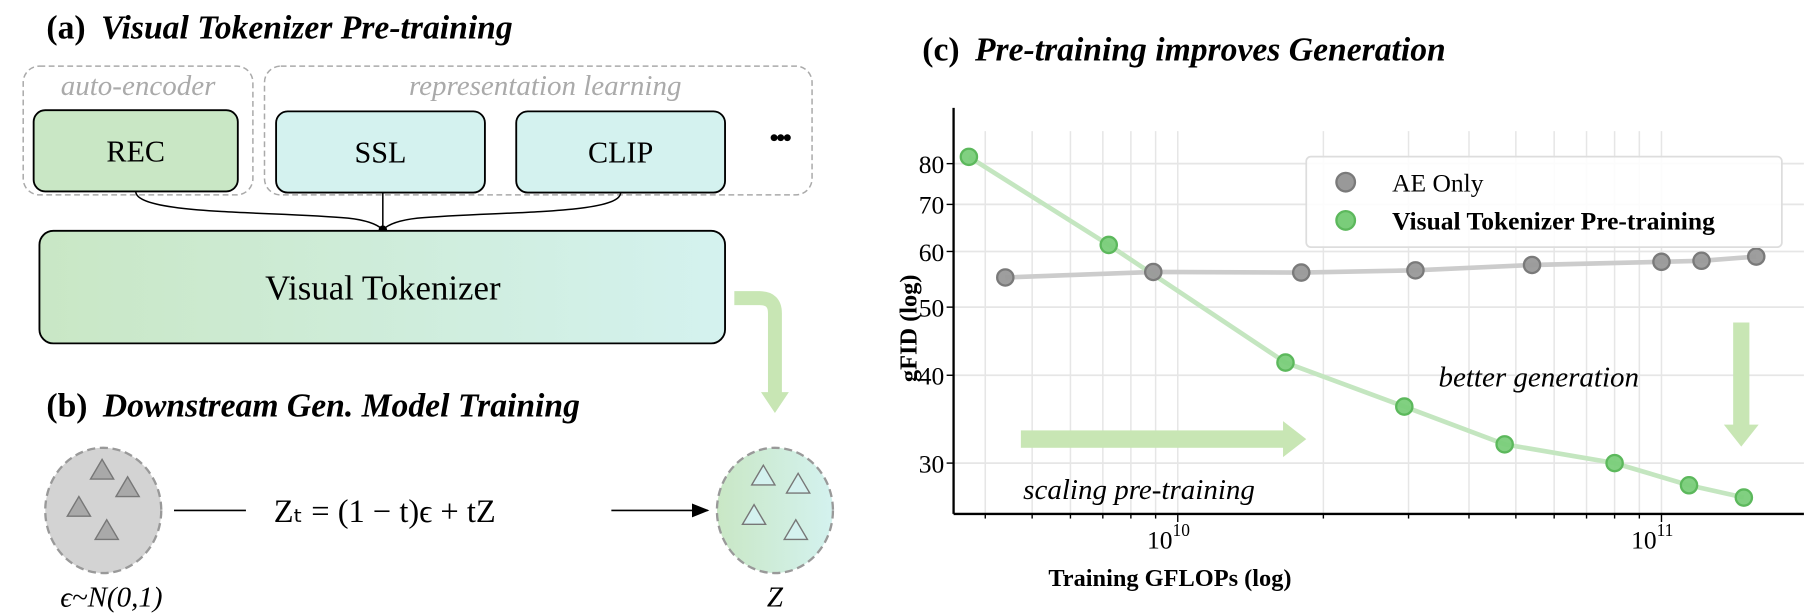 The image size is (1819, 616). I want to click on panel-b-title: Downstream Gen. Model Training, so click(341, 405).